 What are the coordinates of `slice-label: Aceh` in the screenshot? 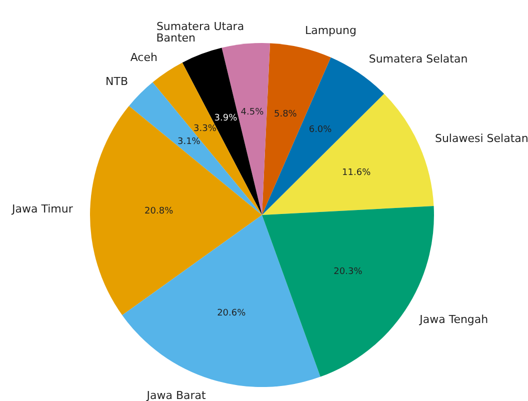 It's located at (144, 57).